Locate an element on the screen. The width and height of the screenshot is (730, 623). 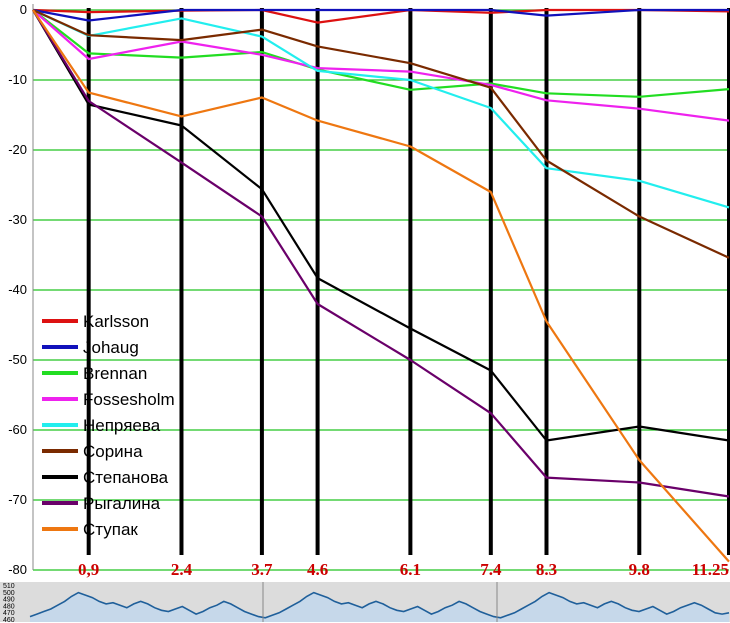
y-tick-label: -20 is located at coordinates (17, 149).